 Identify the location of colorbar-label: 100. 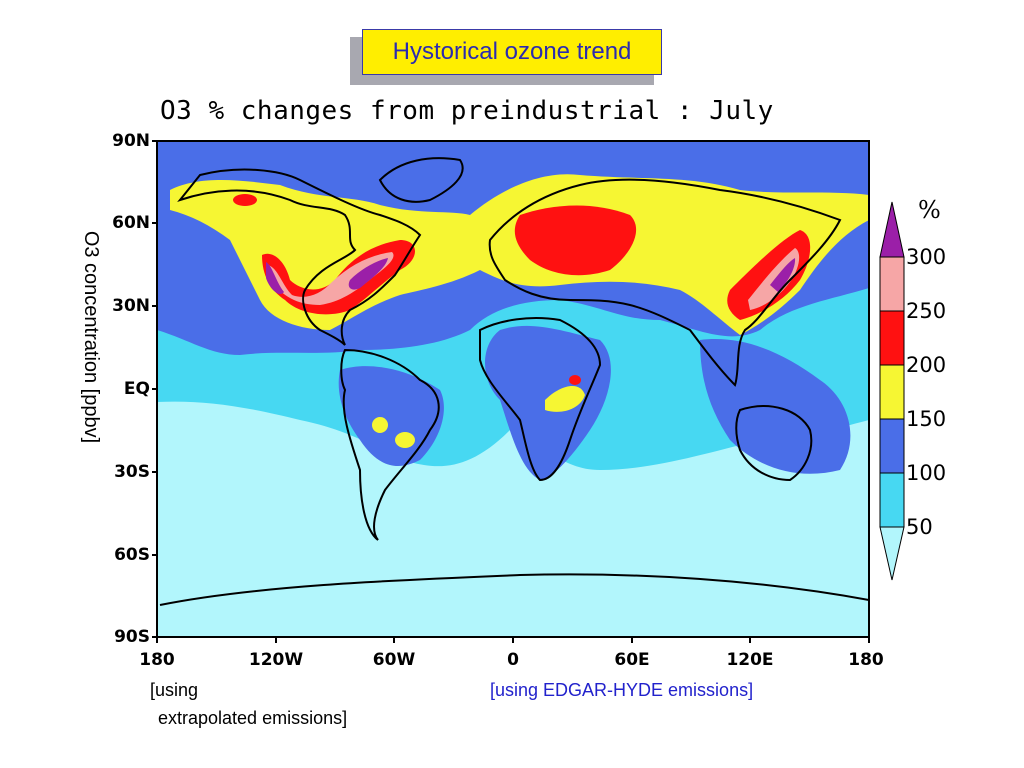
(926, 473).